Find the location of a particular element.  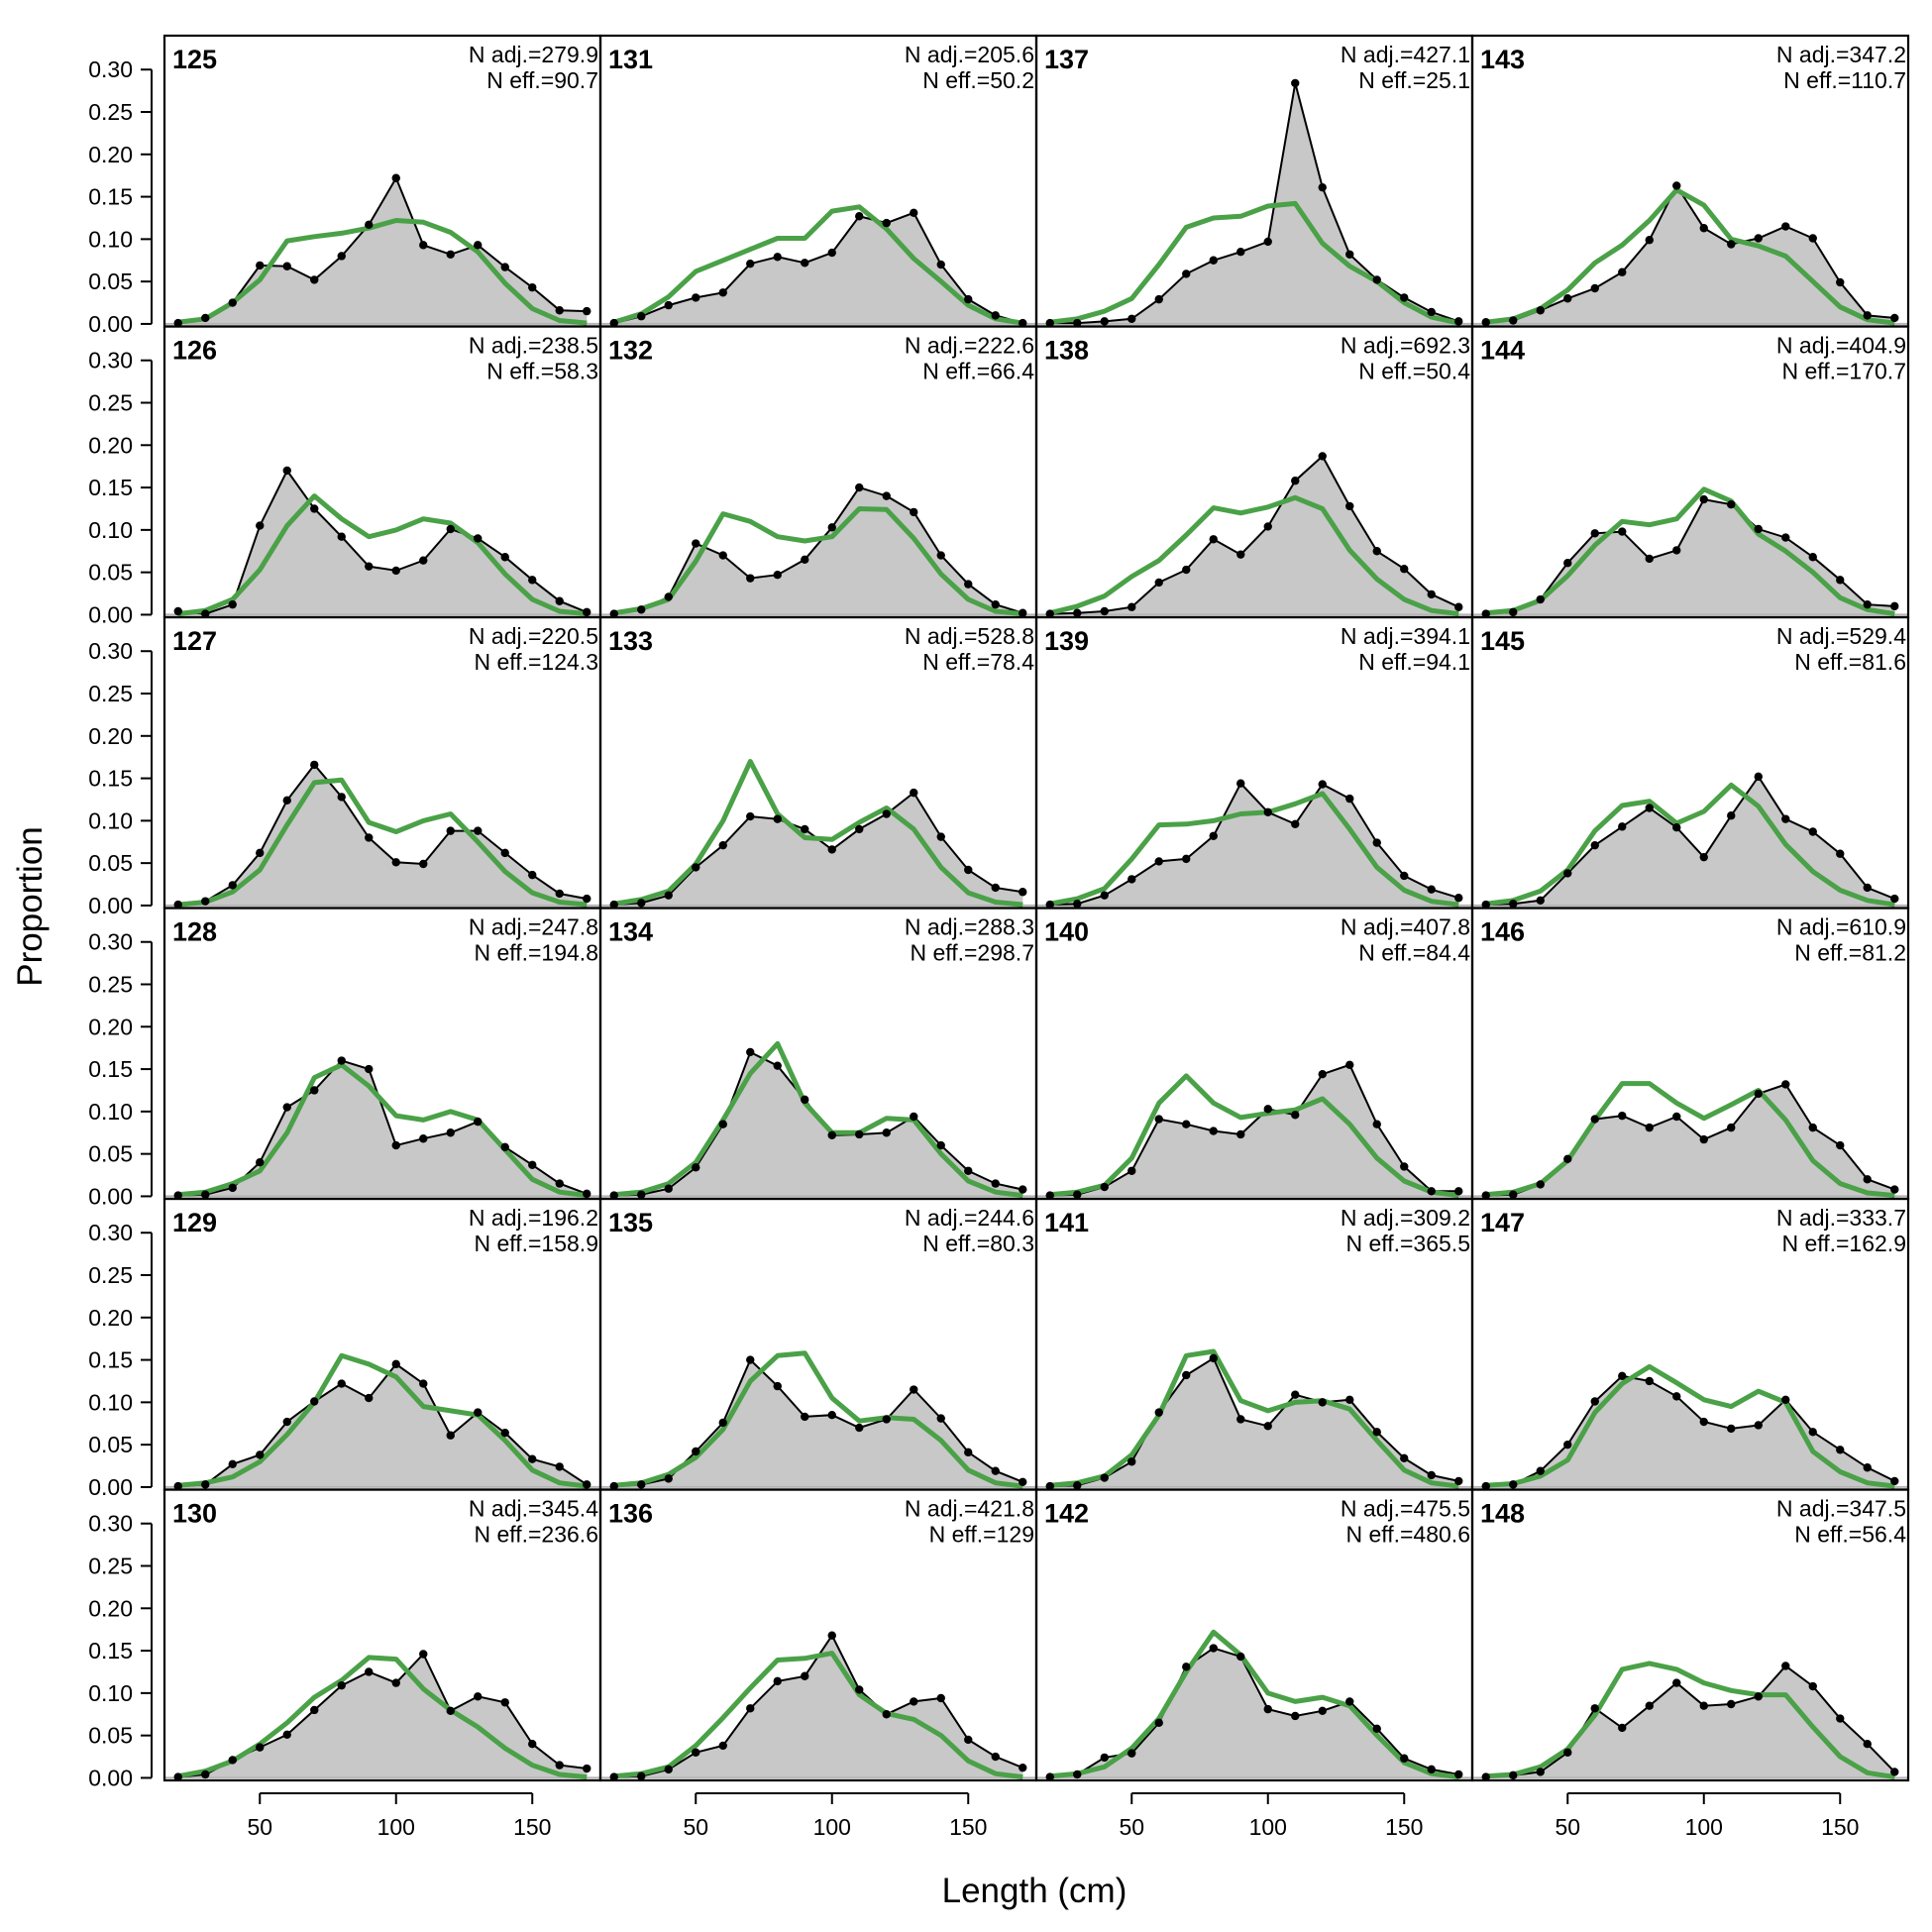

n-eff-label: N eff.=94.1 is located at coordinates (1414, 662).